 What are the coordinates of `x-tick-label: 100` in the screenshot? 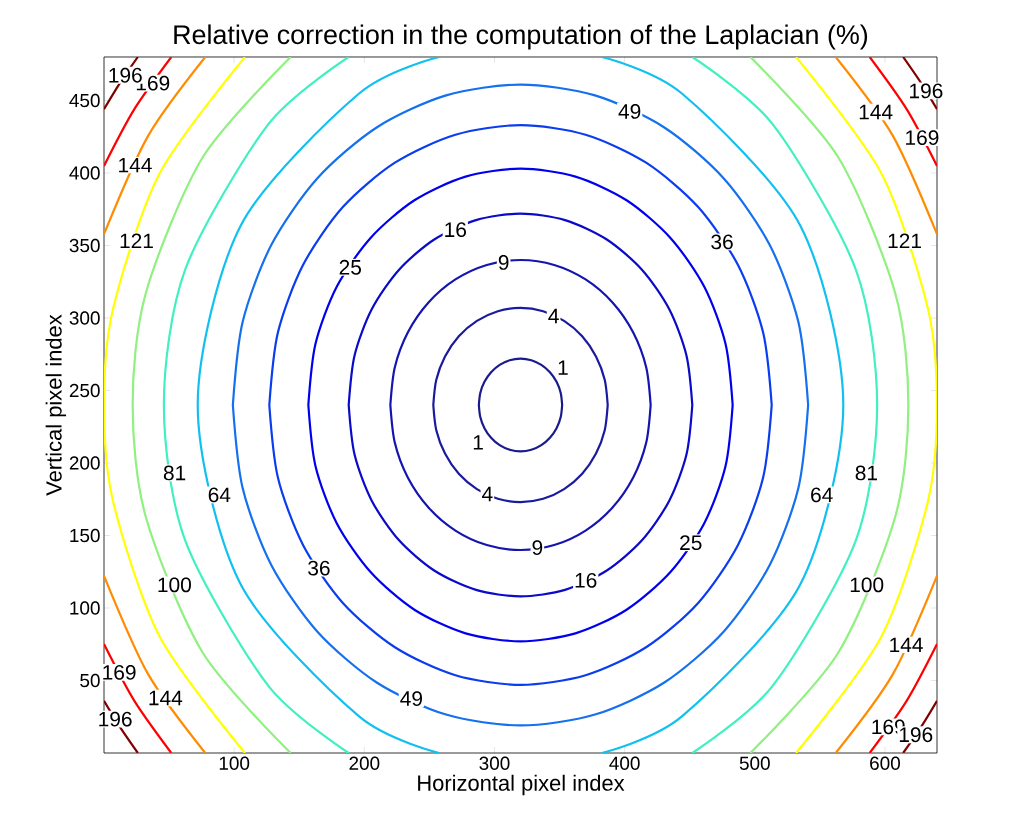 It's located at (234, 763).